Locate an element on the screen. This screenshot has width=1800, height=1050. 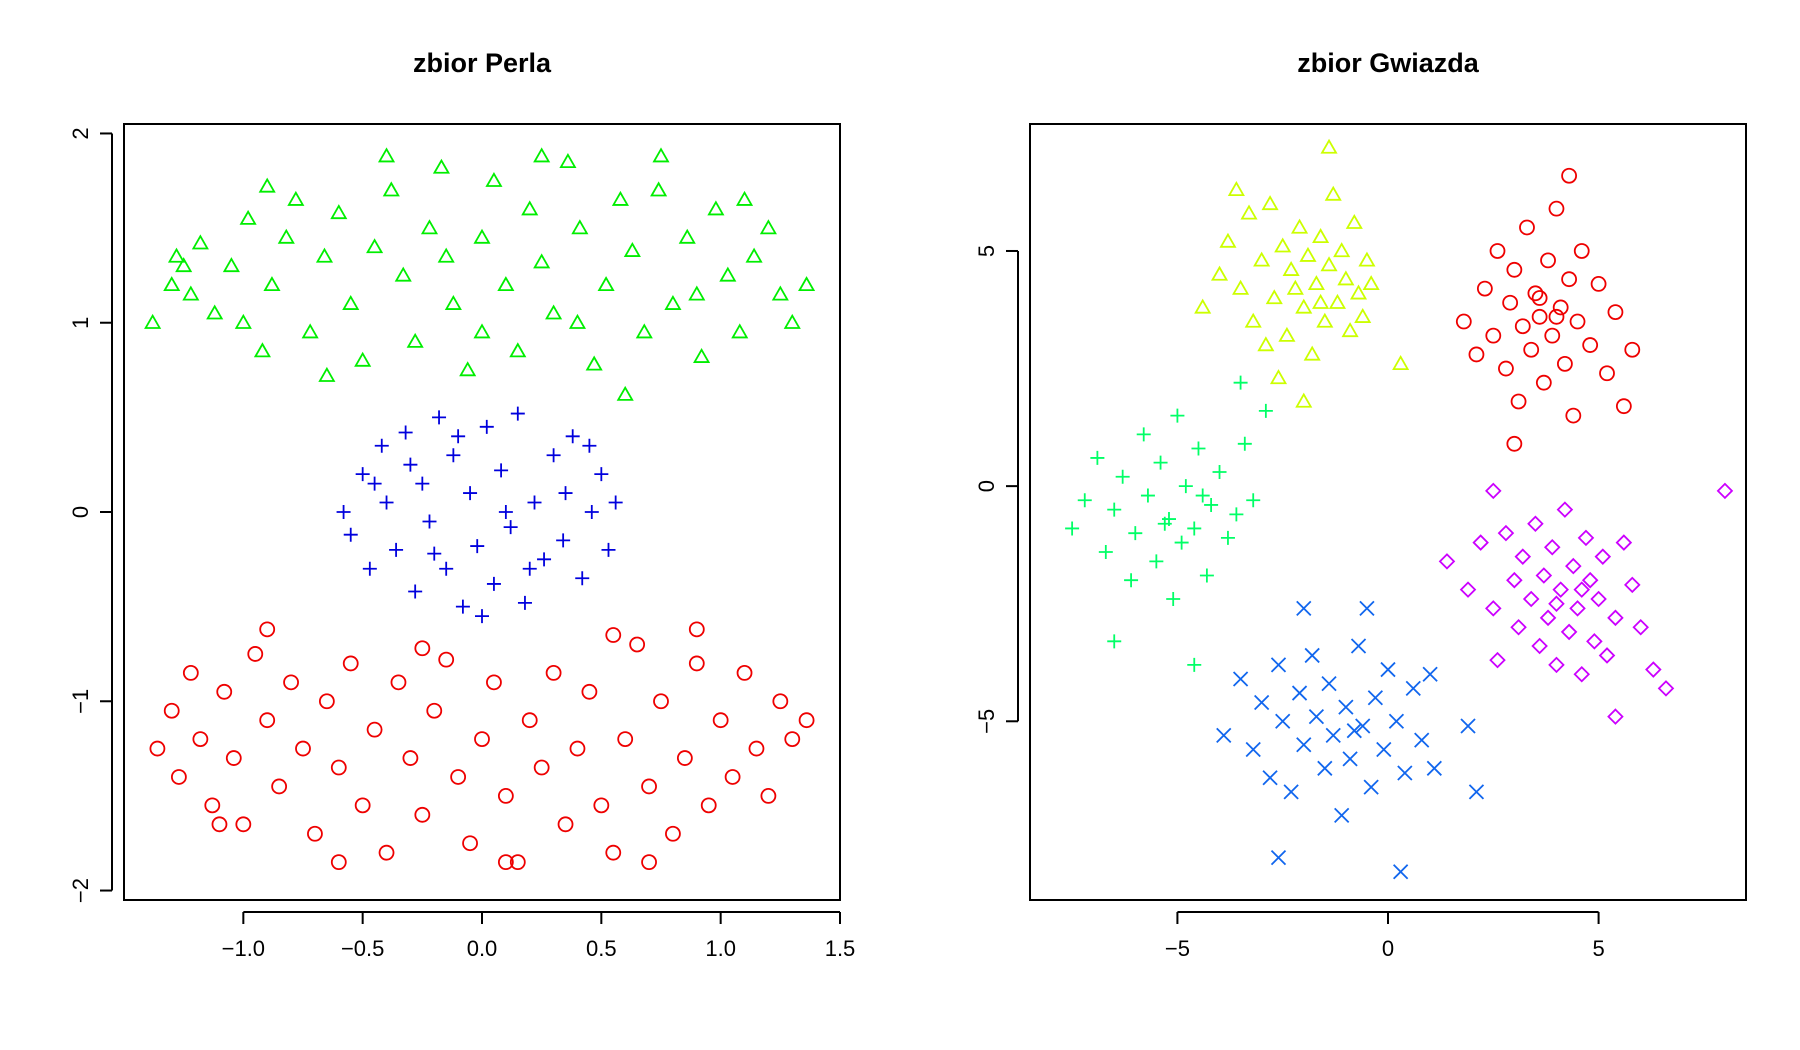
x-tick-label: 1.5 is located at coordinates (840, 948).